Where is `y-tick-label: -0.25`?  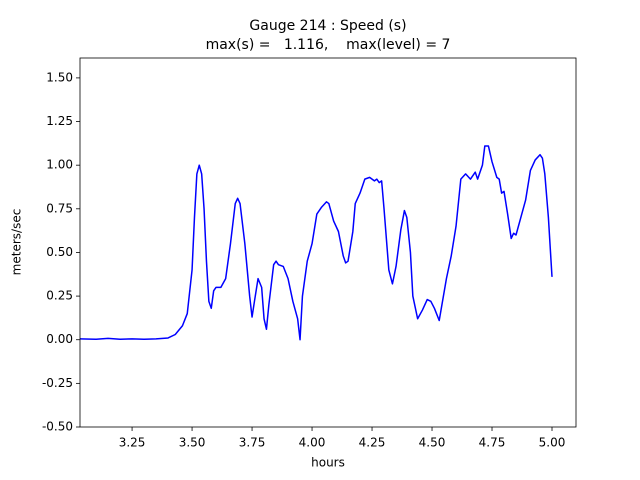 y-tick-label: -0.25 is located at coordinates (57, 383).